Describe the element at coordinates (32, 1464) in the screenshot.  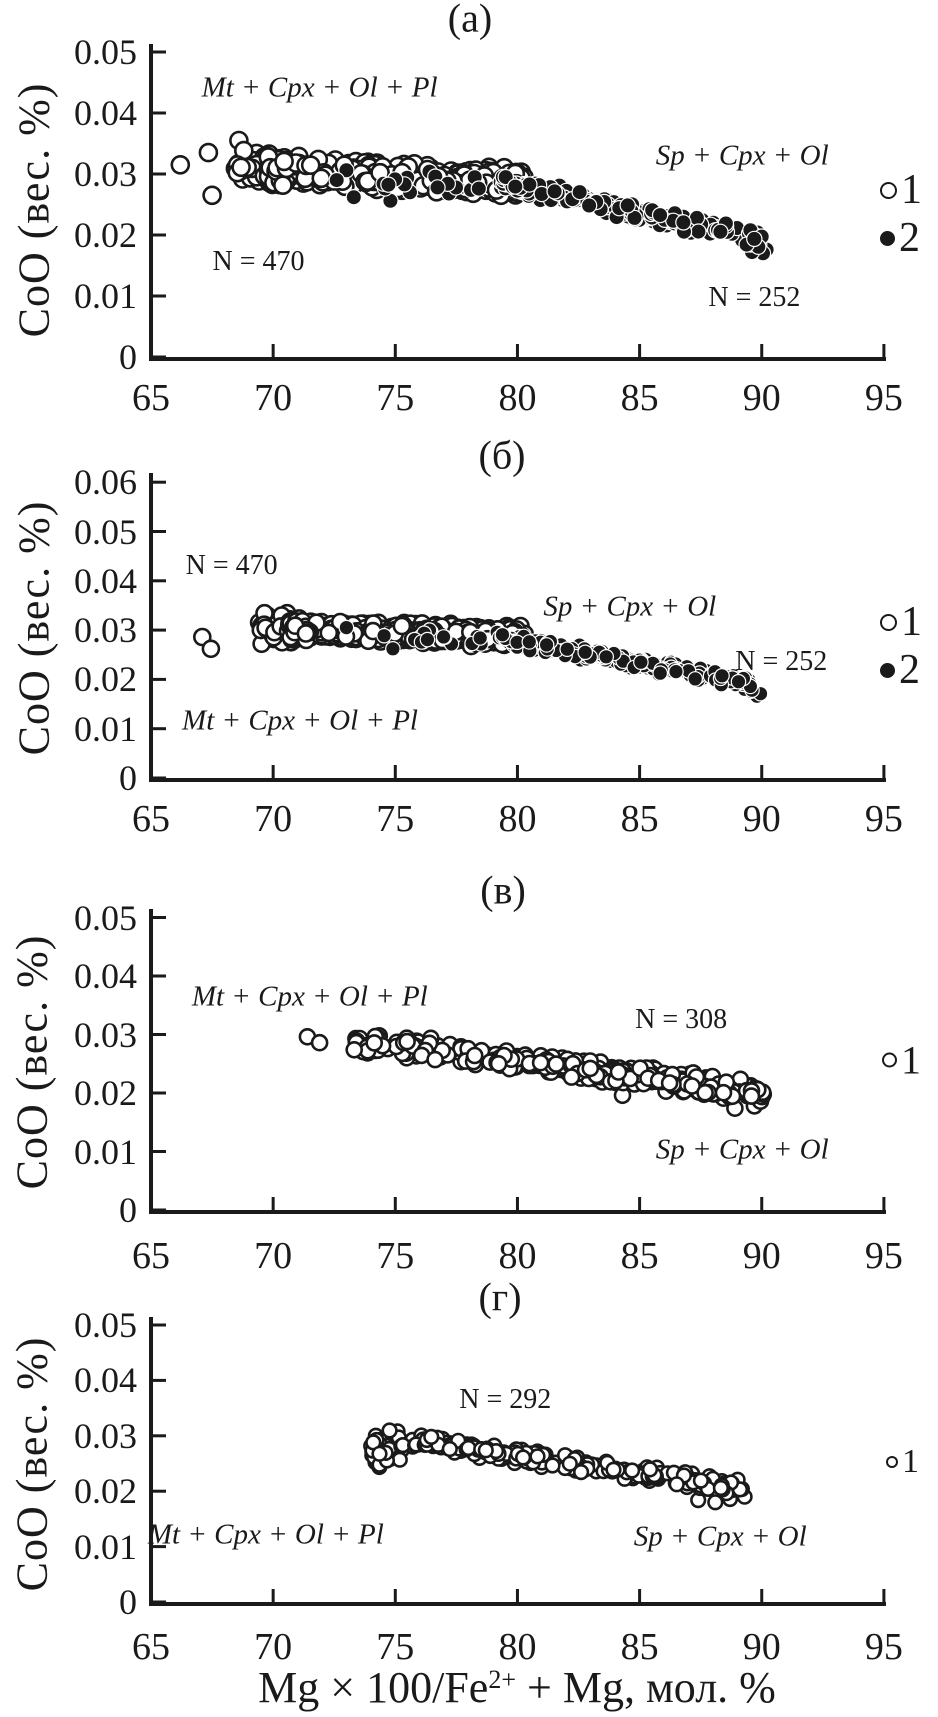
I see `y-axis-title-panel-g: CoO (вес. %)` at that location.